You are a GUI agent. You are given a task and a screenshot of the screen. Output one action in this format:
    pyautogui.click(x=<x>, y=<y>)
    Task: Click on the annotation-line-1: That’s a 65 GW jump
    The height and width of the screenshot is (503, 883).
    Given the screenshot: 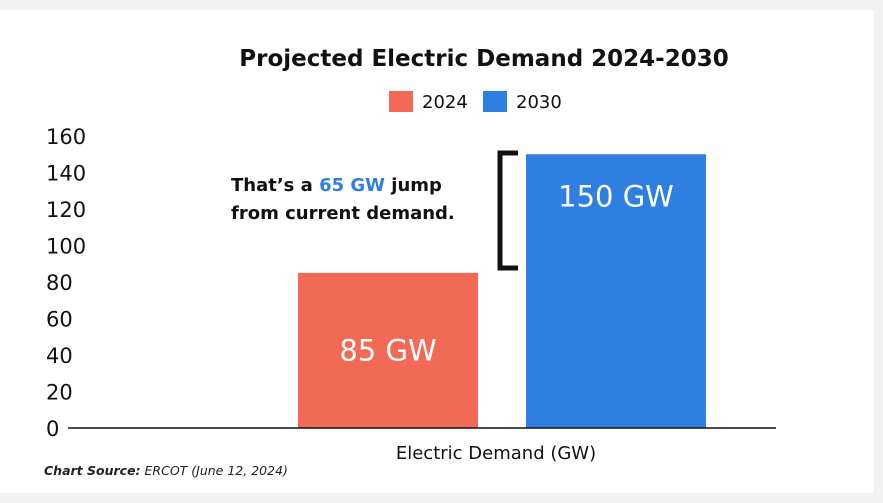 What is the action you would take?
    pyautogui.click(x=336, y=185)
    